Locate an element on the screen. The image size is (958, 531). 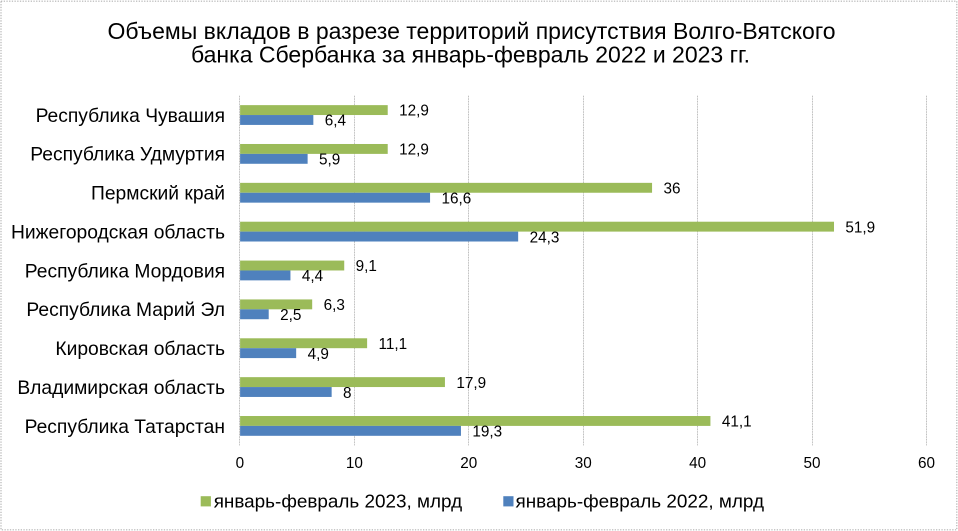
svg-text: Республика Чувашия is located at coordinates (130, 116).